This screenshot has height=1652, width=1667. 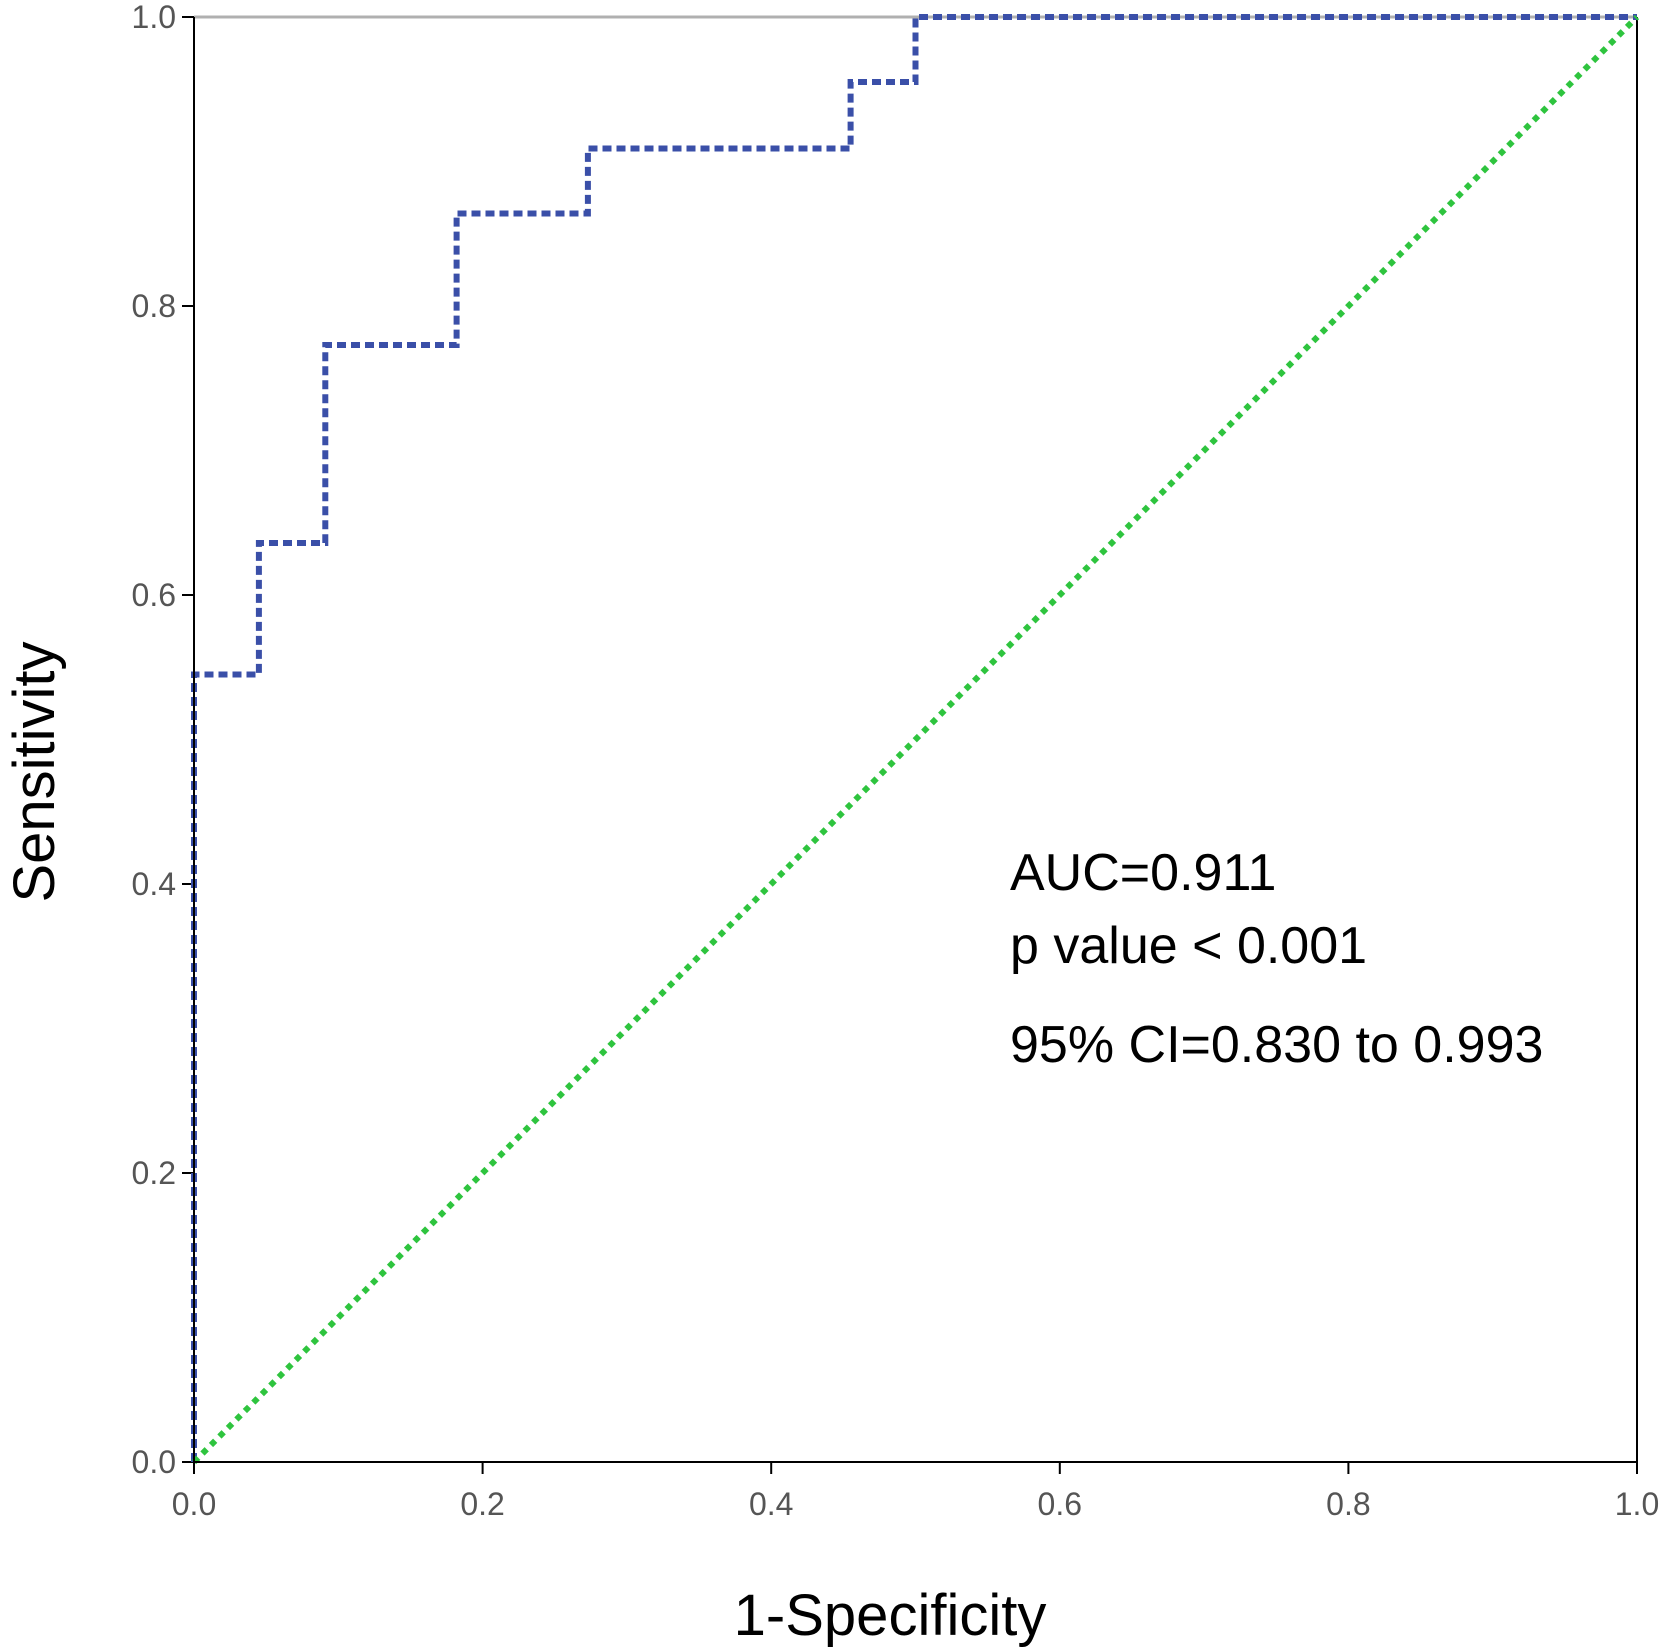 What do you see at coordinates (1348, 1504) in the screenshot?
I see `x-tick-label: 0.8` at bounding box center [1348, 1504].